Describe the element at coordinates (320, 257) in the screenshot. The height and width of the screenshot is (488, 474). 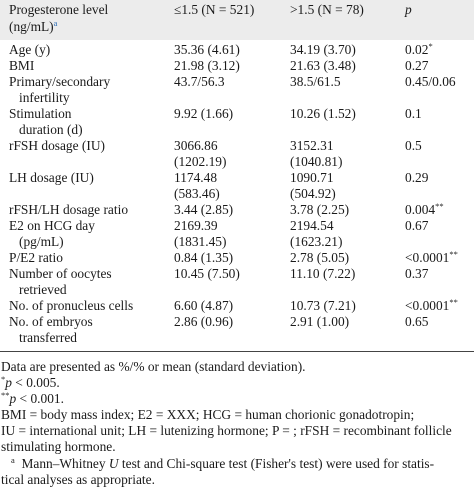
I see `c3-cell: 2.78 (5.05)` at that location.